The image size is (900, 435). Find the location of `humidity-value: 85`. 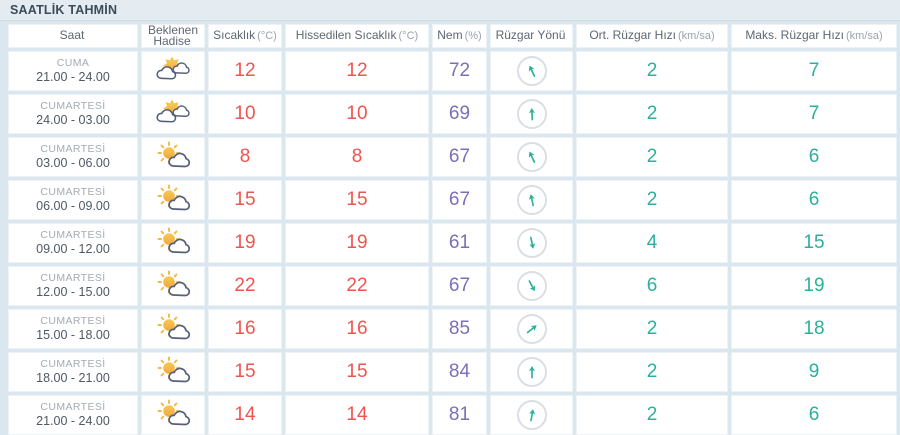

humidity-value: 85 is located at coordinates (459, 329).